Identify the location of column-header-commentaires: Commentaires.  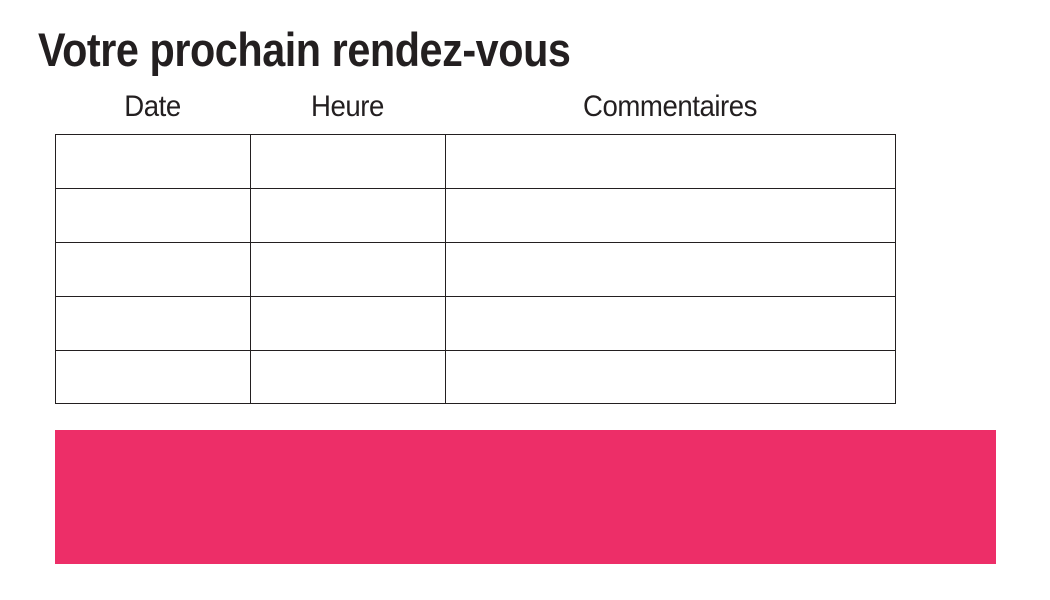
(670, 106).